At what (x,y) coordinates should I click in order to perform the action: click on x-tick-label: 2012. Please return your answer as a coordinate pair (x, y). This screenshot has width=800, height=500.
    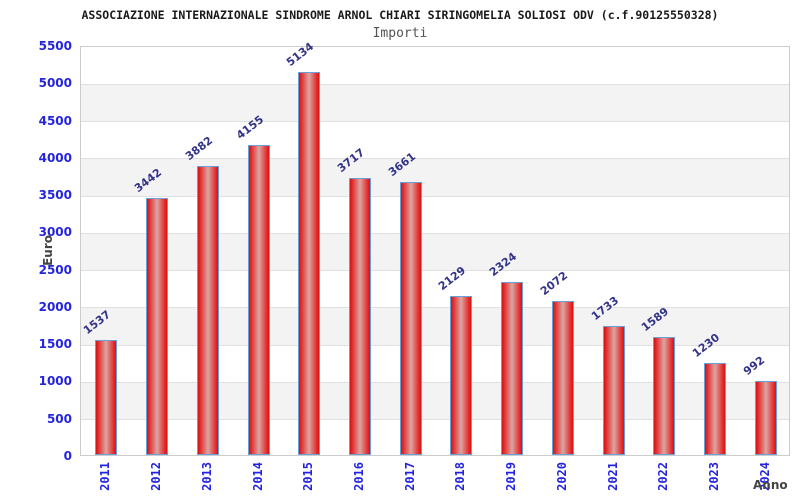
    Looking at the image, I should click on (156, 476).